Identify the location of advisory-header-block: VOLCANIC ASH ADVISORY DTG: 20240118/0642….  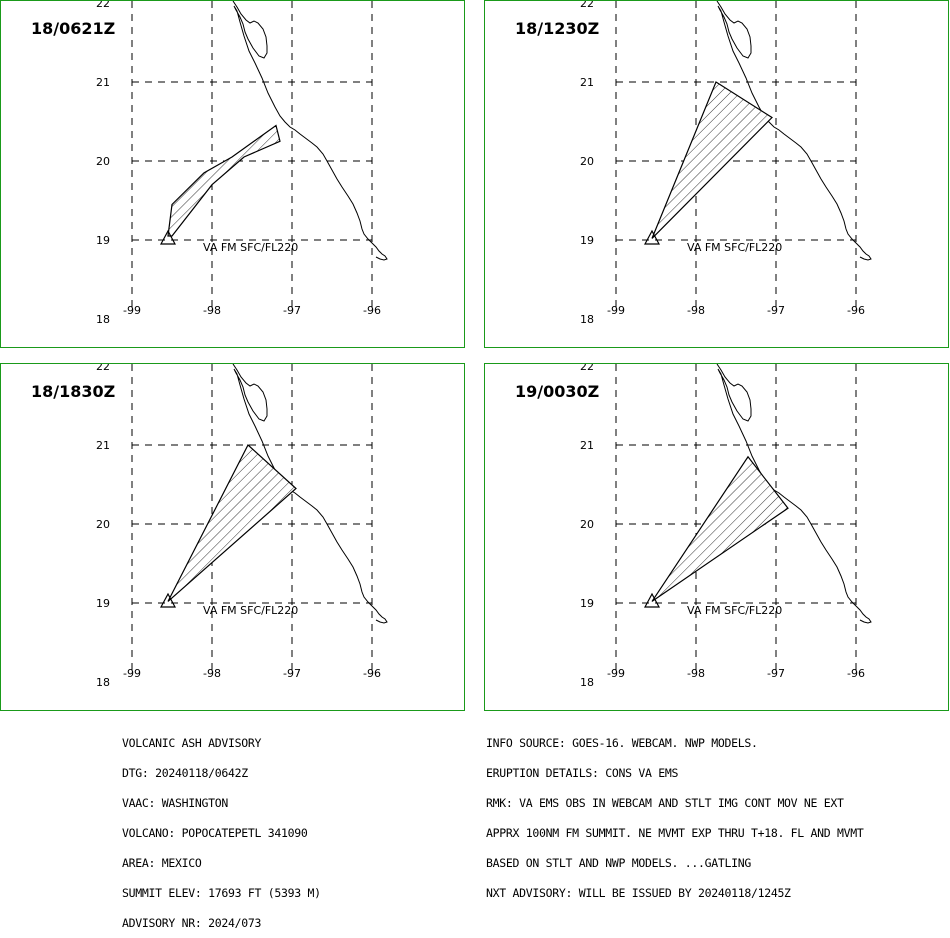
(221, 828).